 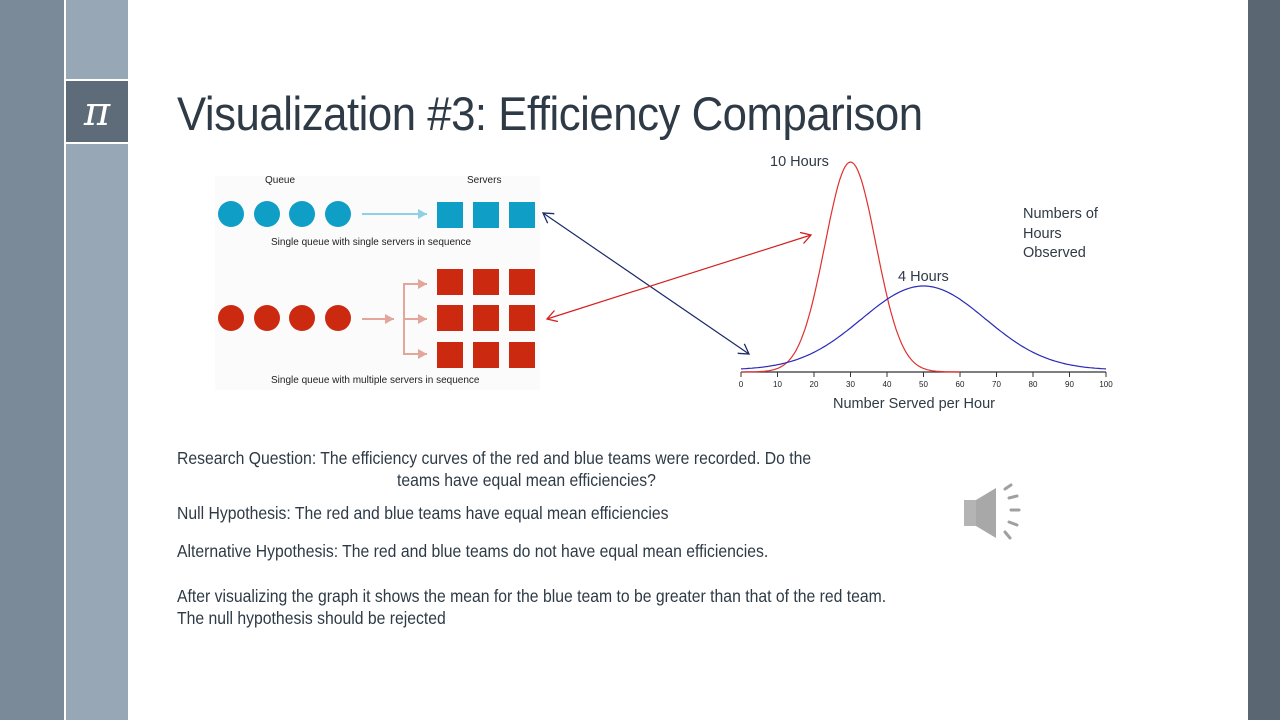 I want to click on left-sidebar-bar, so click(x=32, y=360).